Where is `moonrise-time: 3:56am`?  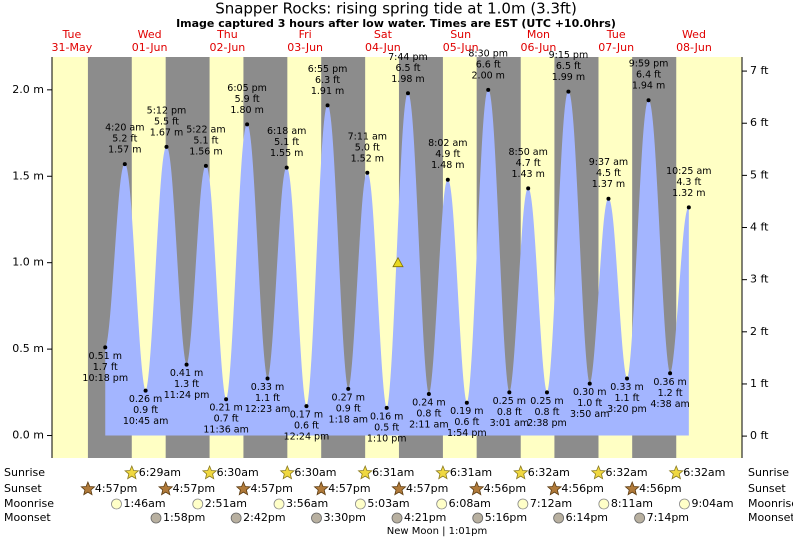
moonrise-time: 3:56am is located at coordinates (307, 503).